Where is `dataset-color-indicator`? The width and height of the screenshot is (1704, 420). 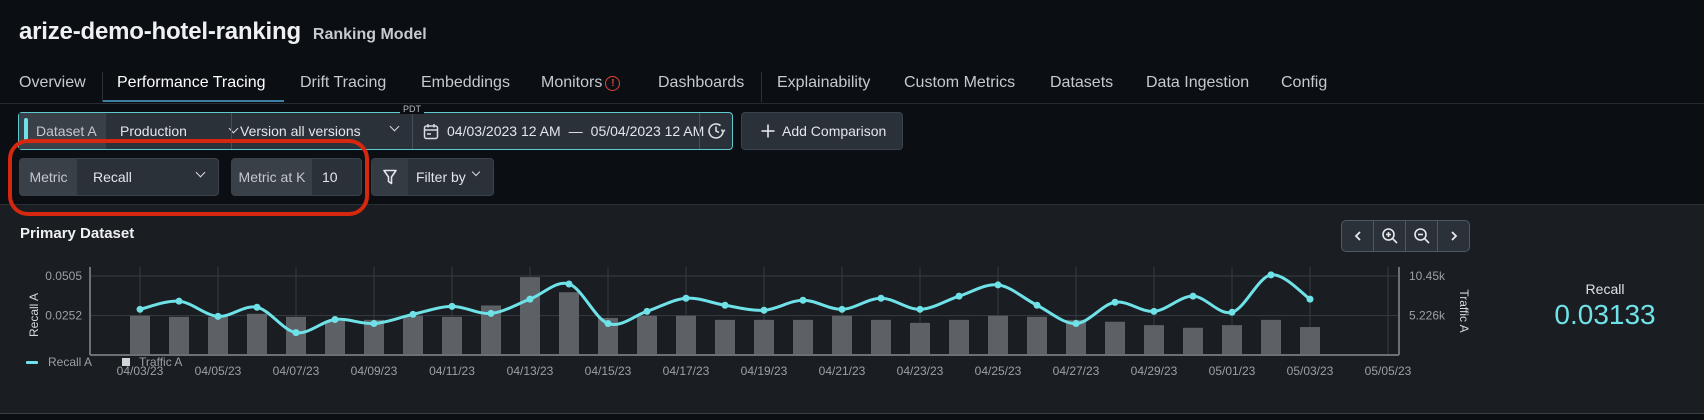
dataset-color-indicator is located at coordinates (26, 130).